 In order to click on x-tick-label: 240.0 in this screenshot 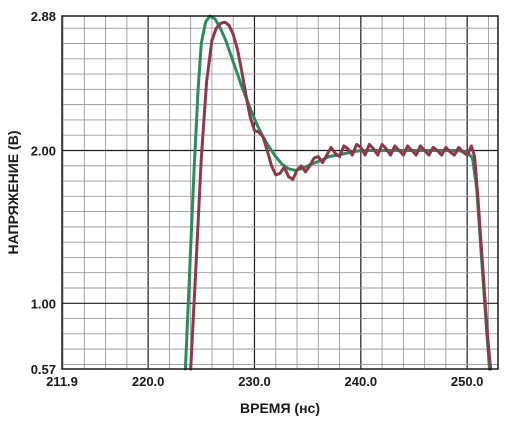, I will do `click(361, 381)`.